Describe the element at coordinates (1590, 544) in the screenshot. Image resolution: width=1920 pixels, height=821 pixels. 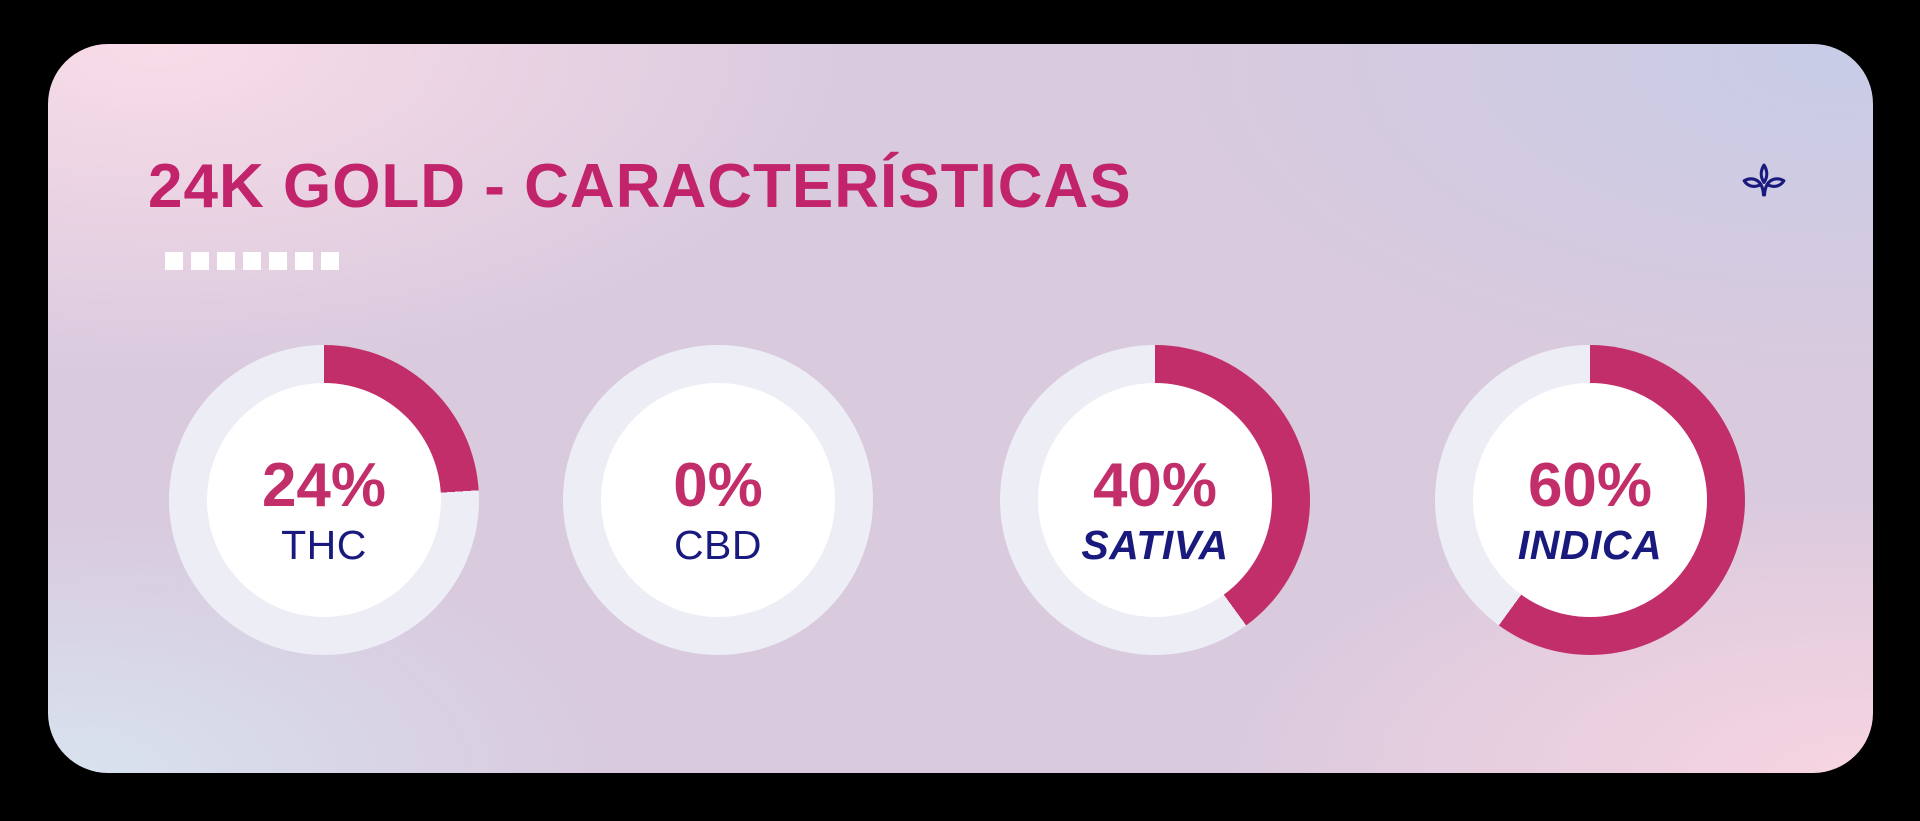
I see `donut-label-indica: INDICA` at that location.